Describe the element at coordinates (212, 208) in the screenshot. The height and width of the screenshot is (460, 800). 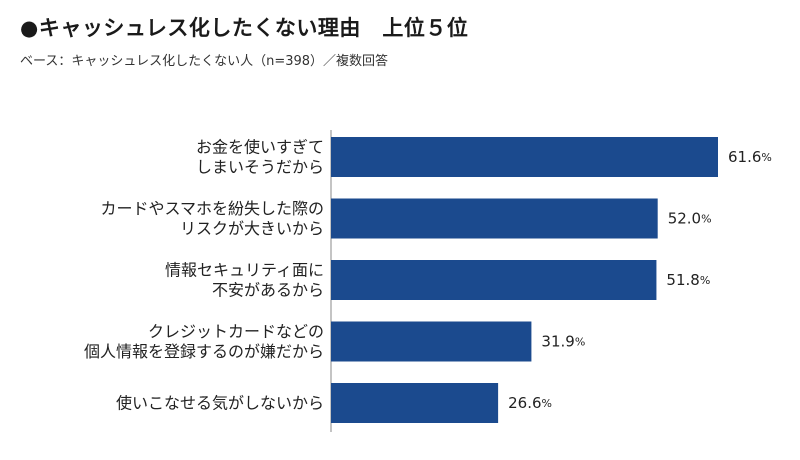
I see `category-label-1-line-0: カードやスマホを紛失した際の` at that location.